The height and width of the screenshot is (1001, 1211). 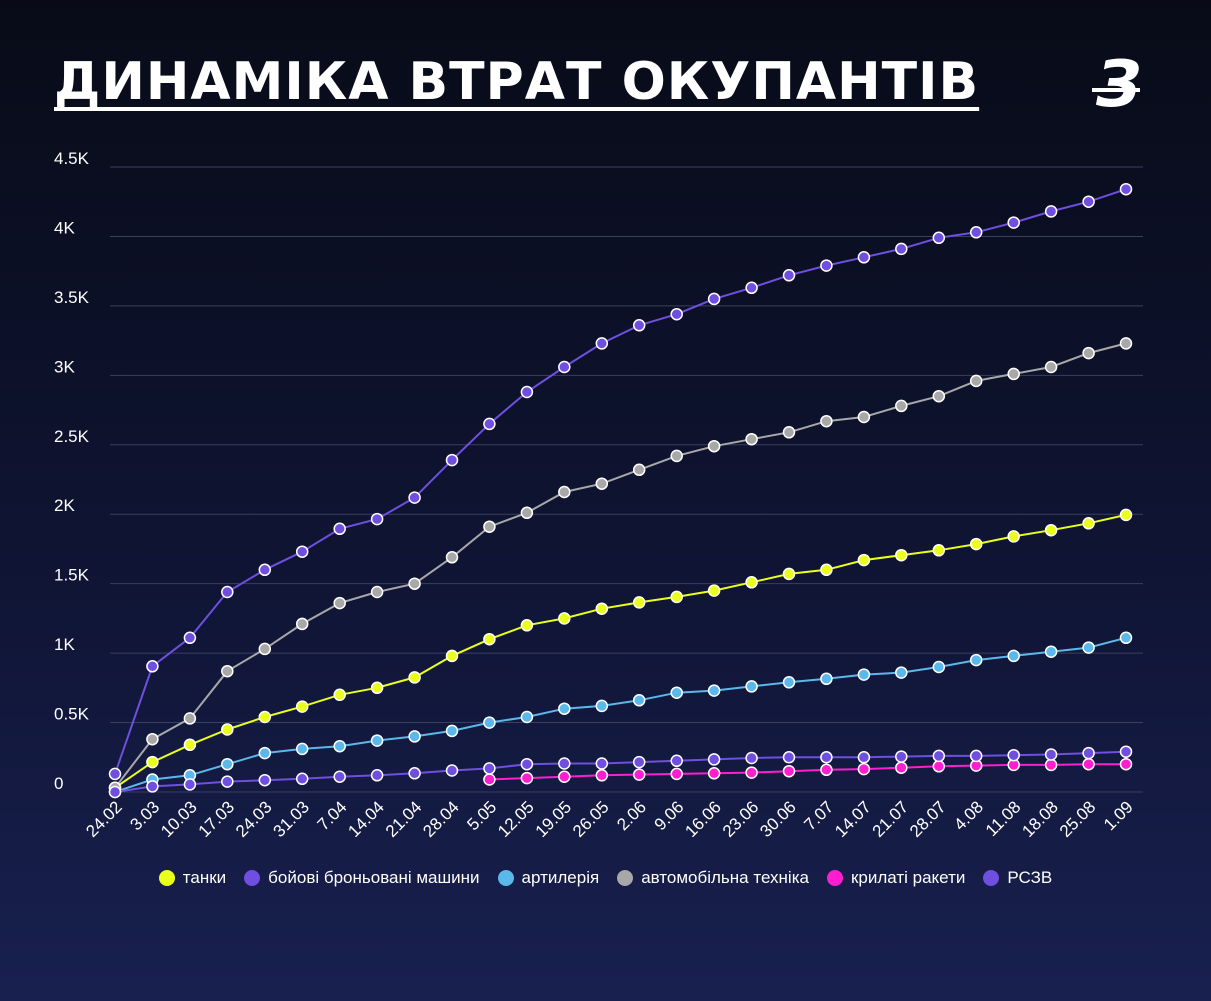 I want to click on x-tick-label: 2.06, so click(x=631, y=815).